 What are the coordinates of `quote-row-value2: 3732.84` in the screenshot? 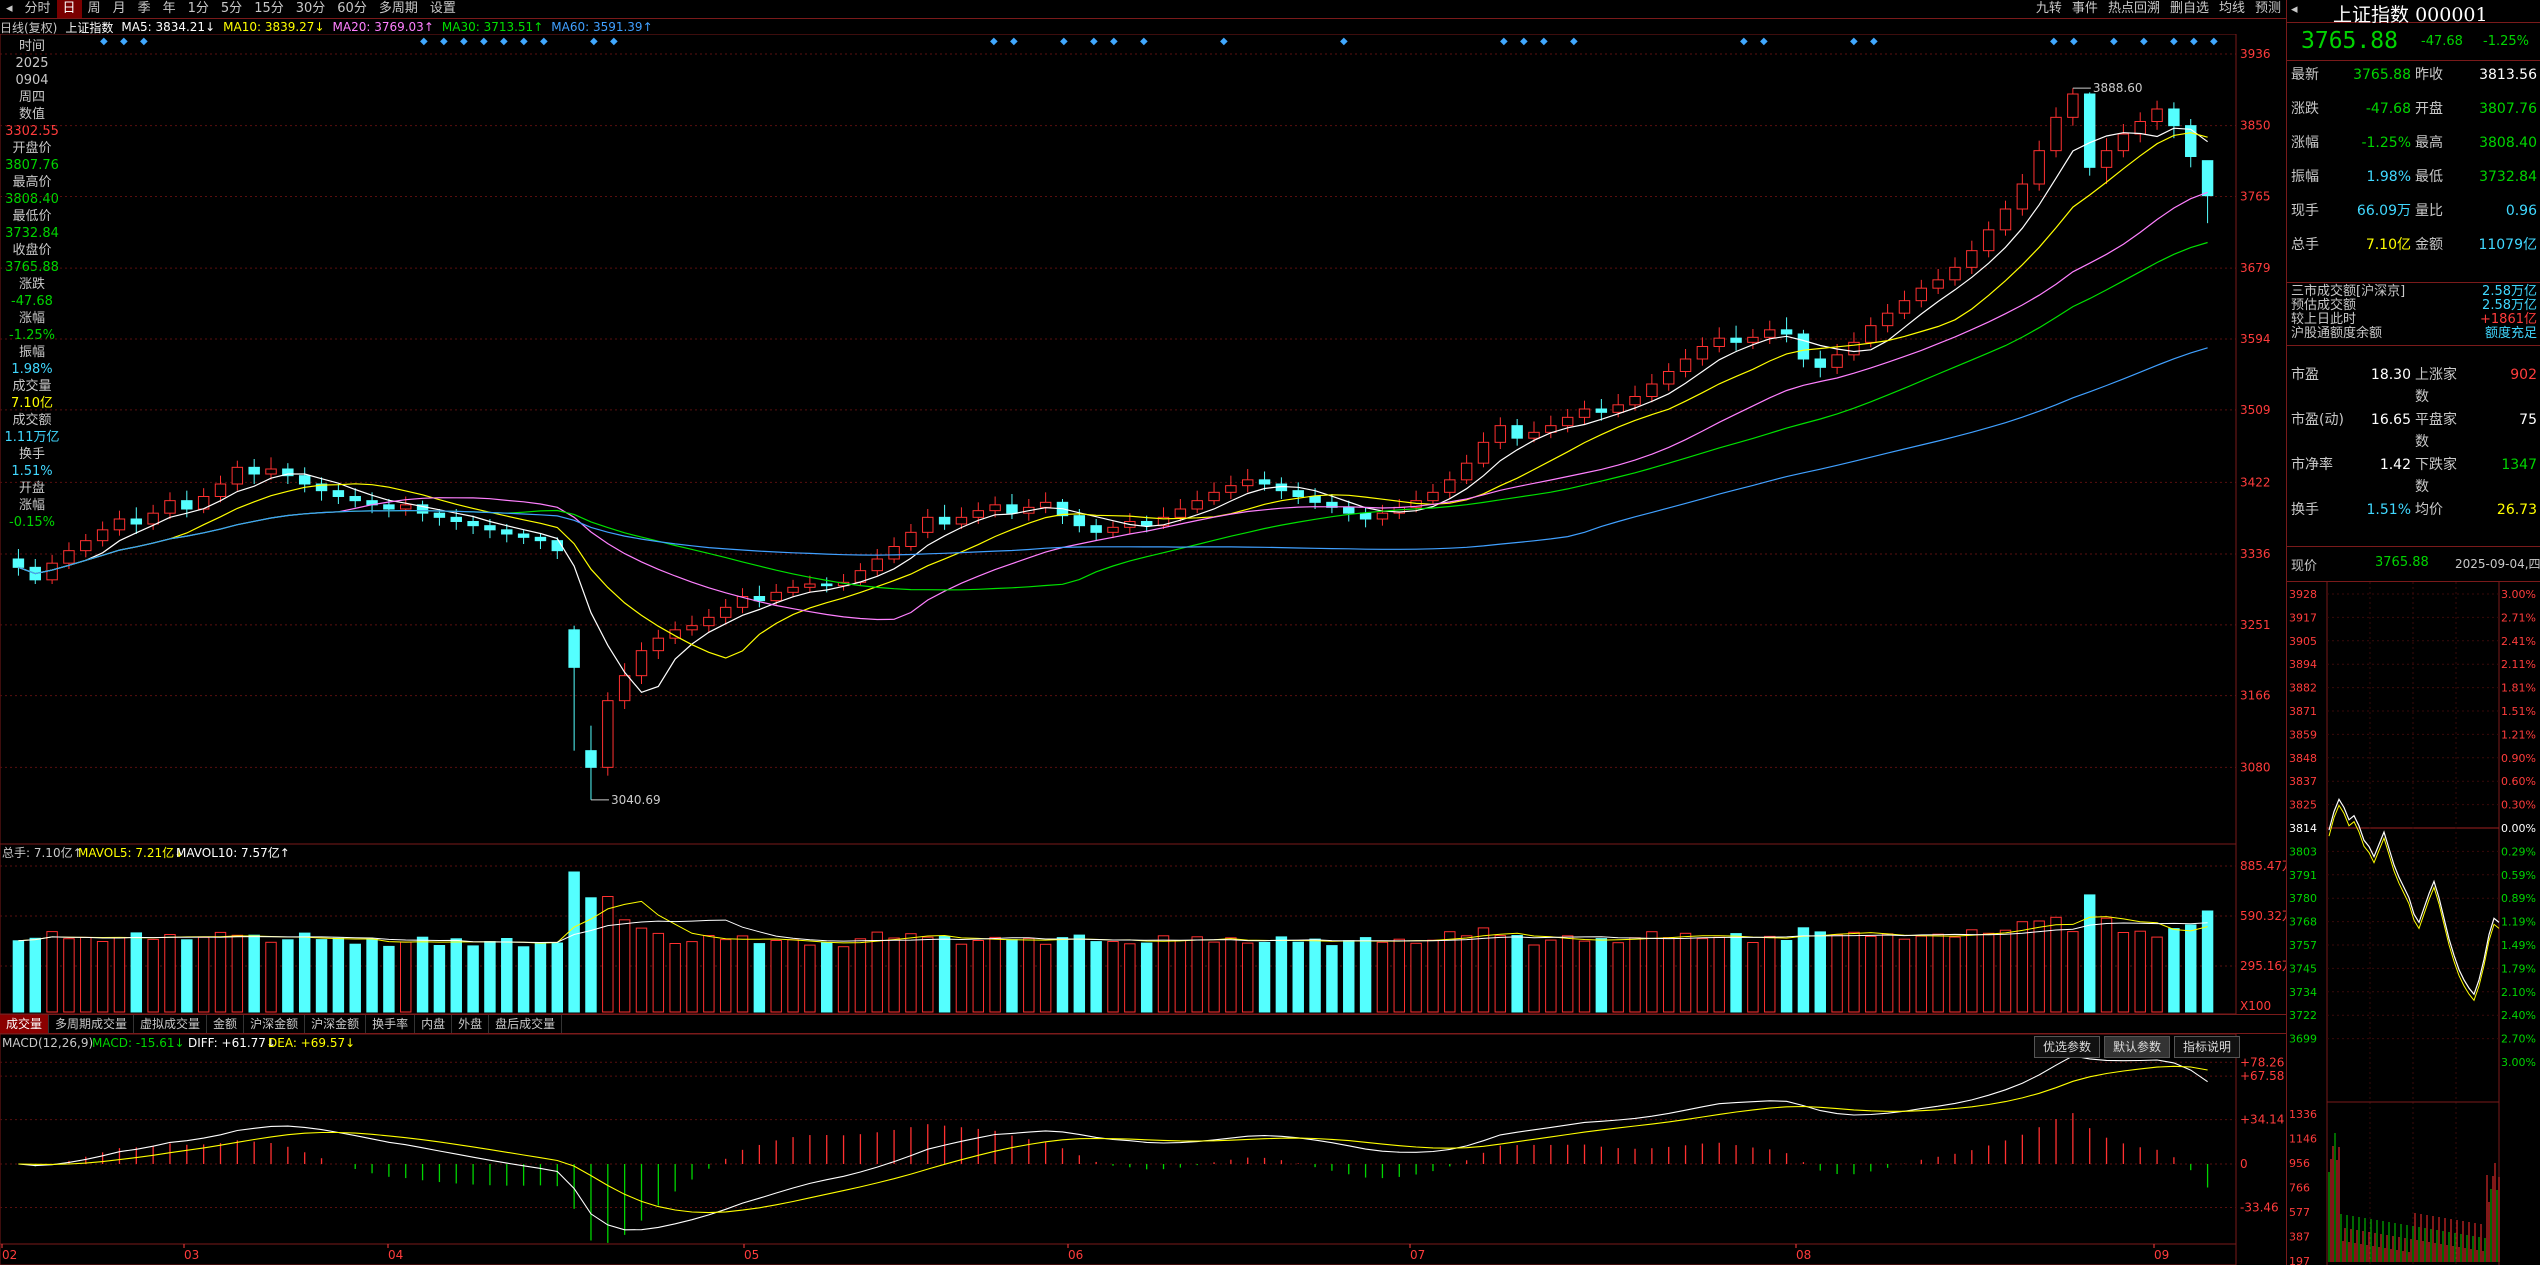 It's located at (2508, 177).